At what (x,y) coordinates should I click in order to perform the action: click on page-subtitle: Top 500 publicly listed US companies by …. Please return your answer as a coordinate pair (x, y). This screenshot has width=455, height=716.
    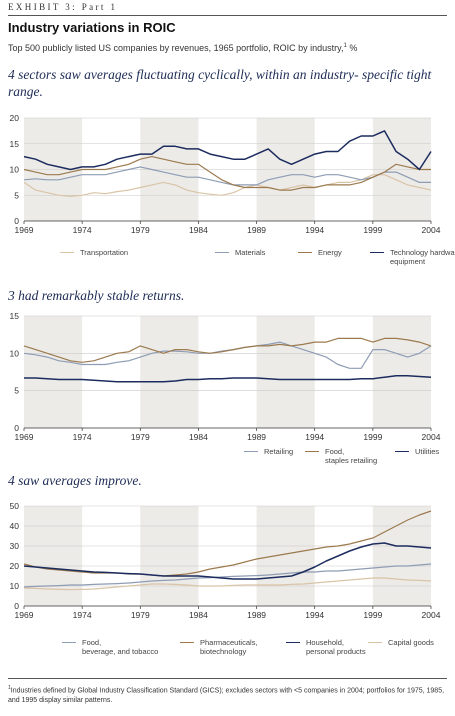
    Looking at the image, I should click on (182, 48).